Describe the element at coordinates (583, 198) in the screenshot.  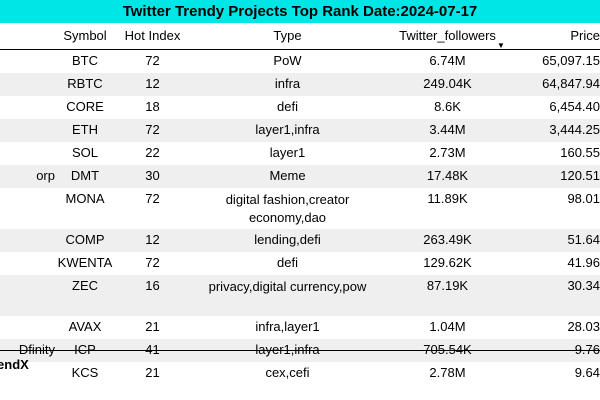
I see `cell-price: 98.01` at that location.